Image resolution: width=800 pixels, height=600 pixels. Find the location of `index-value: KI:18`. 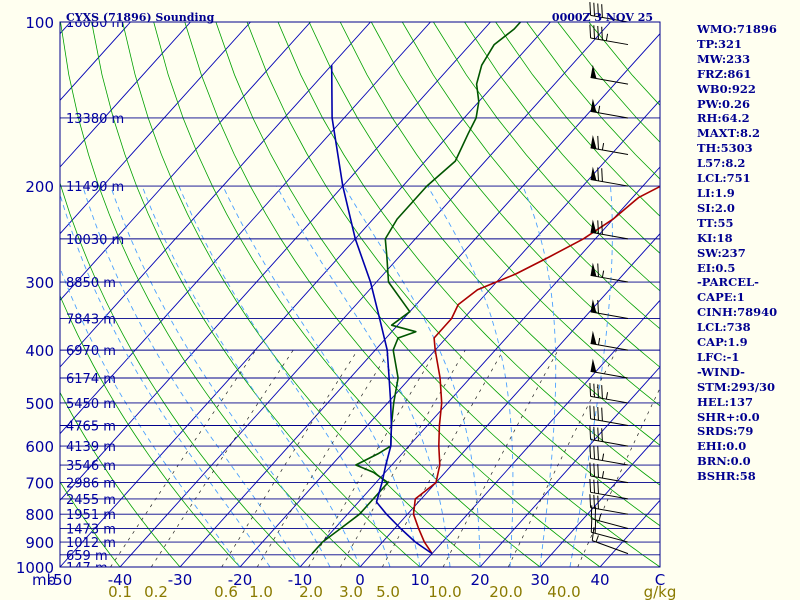

index-value: KI:18 is located at coordinates (715, 237).